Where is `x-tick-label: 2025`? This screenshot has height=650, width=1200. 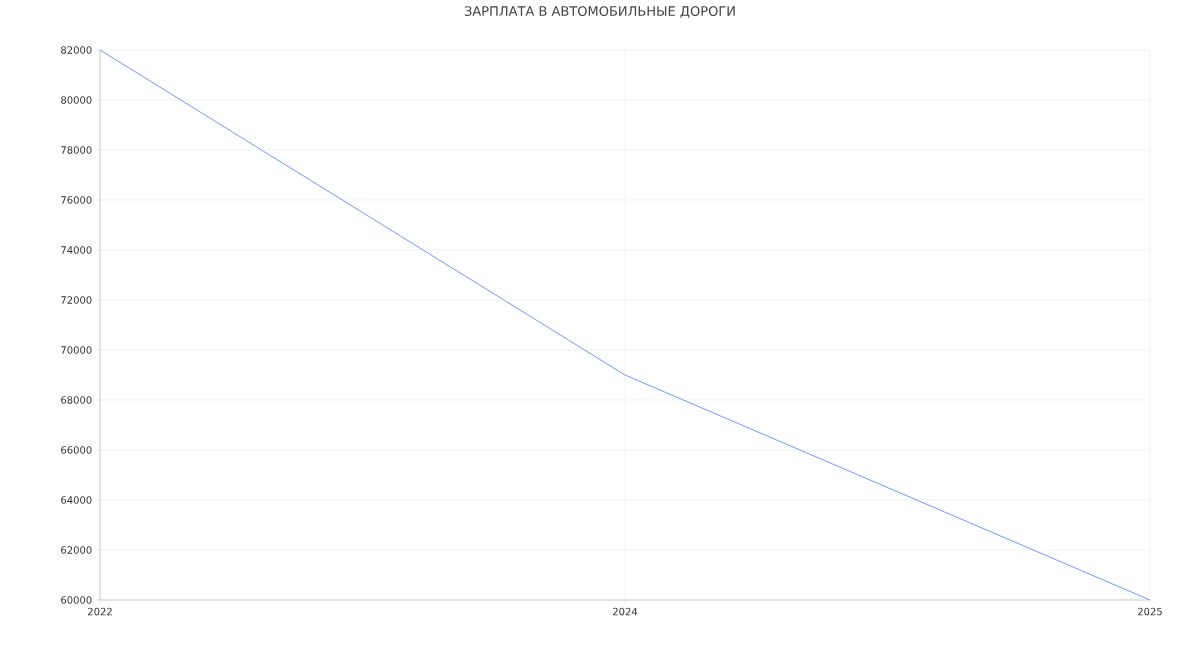
x-tick-label: 2025 is located at coordinates (1150, 611).